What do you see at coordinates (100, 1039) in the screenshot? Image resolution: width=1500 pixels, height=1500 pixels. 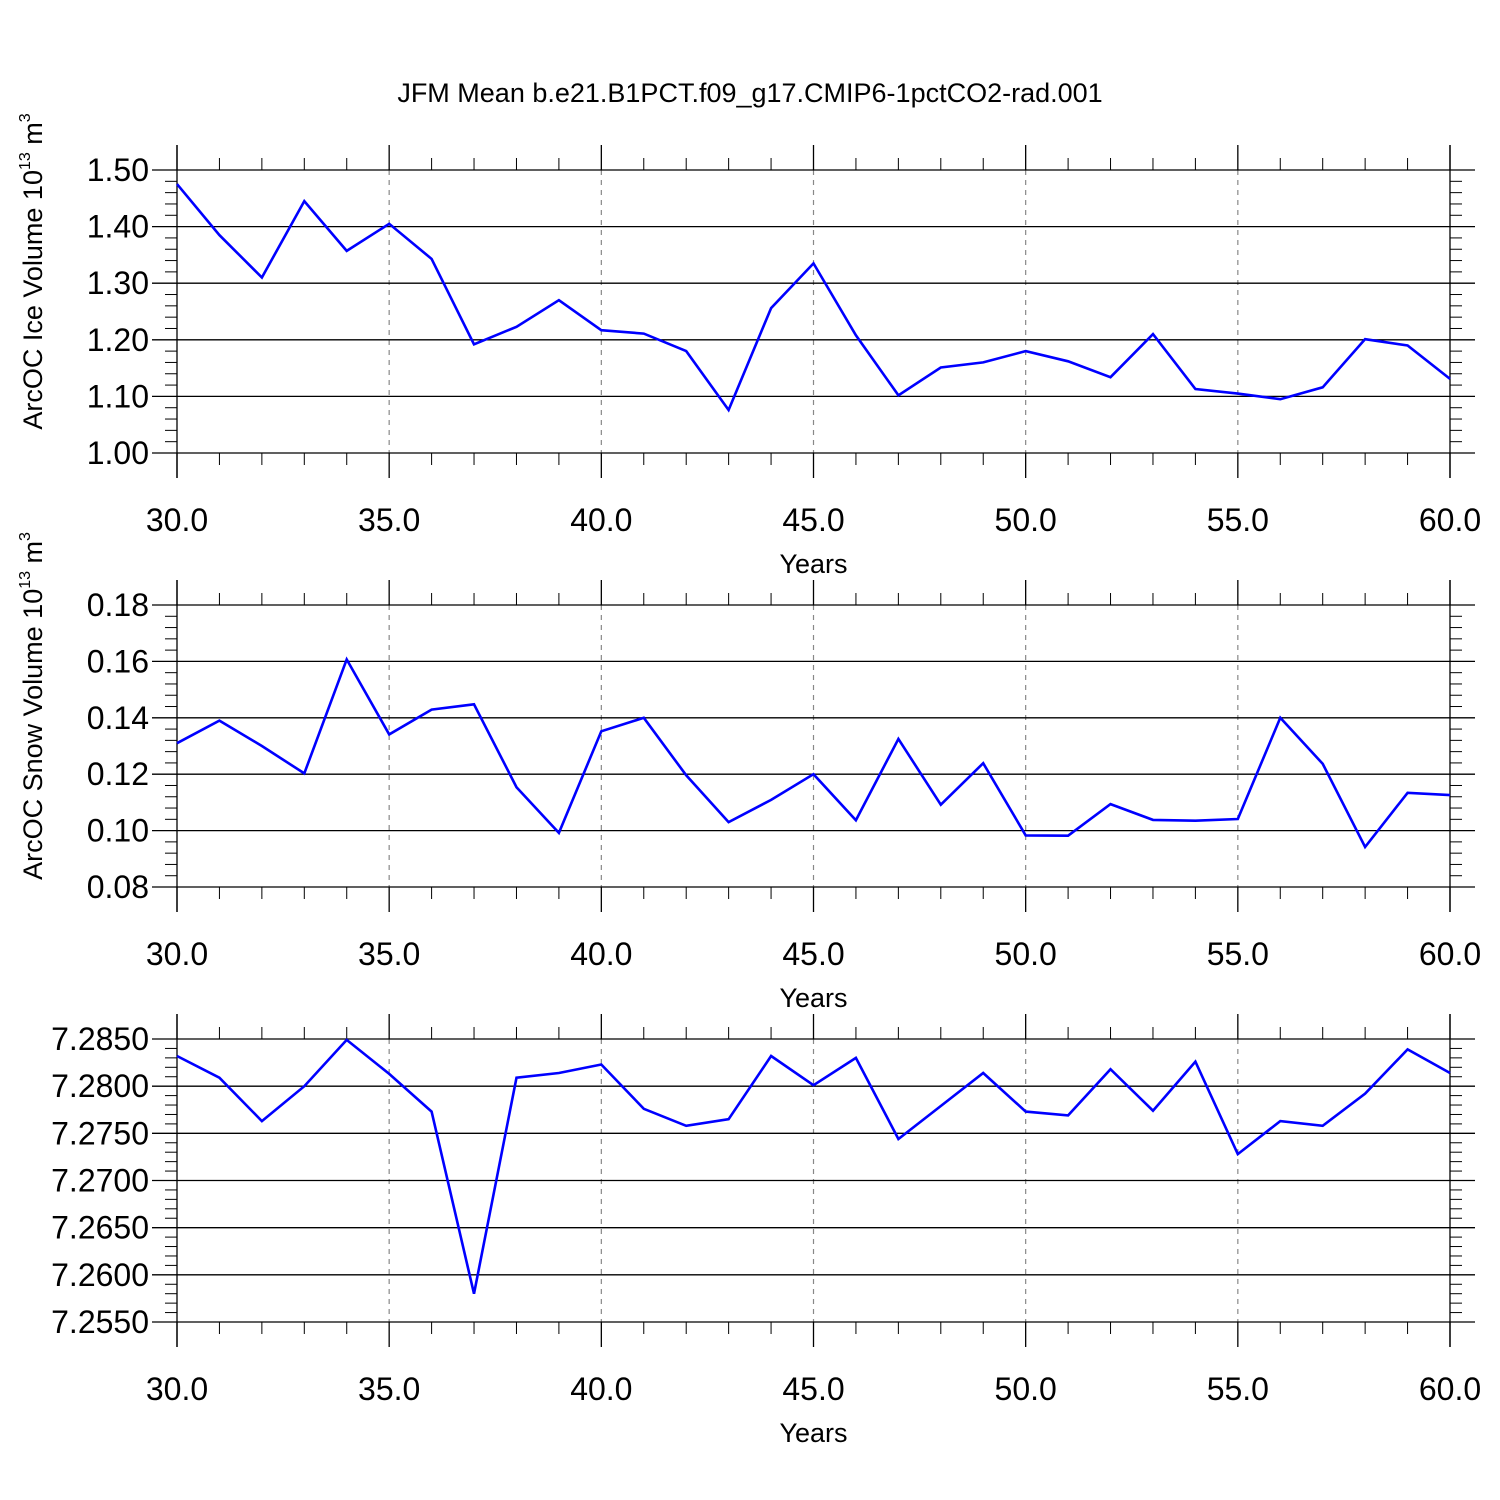 I see `y-tick-label: 7.2850` at bounding box center [100, 1039].